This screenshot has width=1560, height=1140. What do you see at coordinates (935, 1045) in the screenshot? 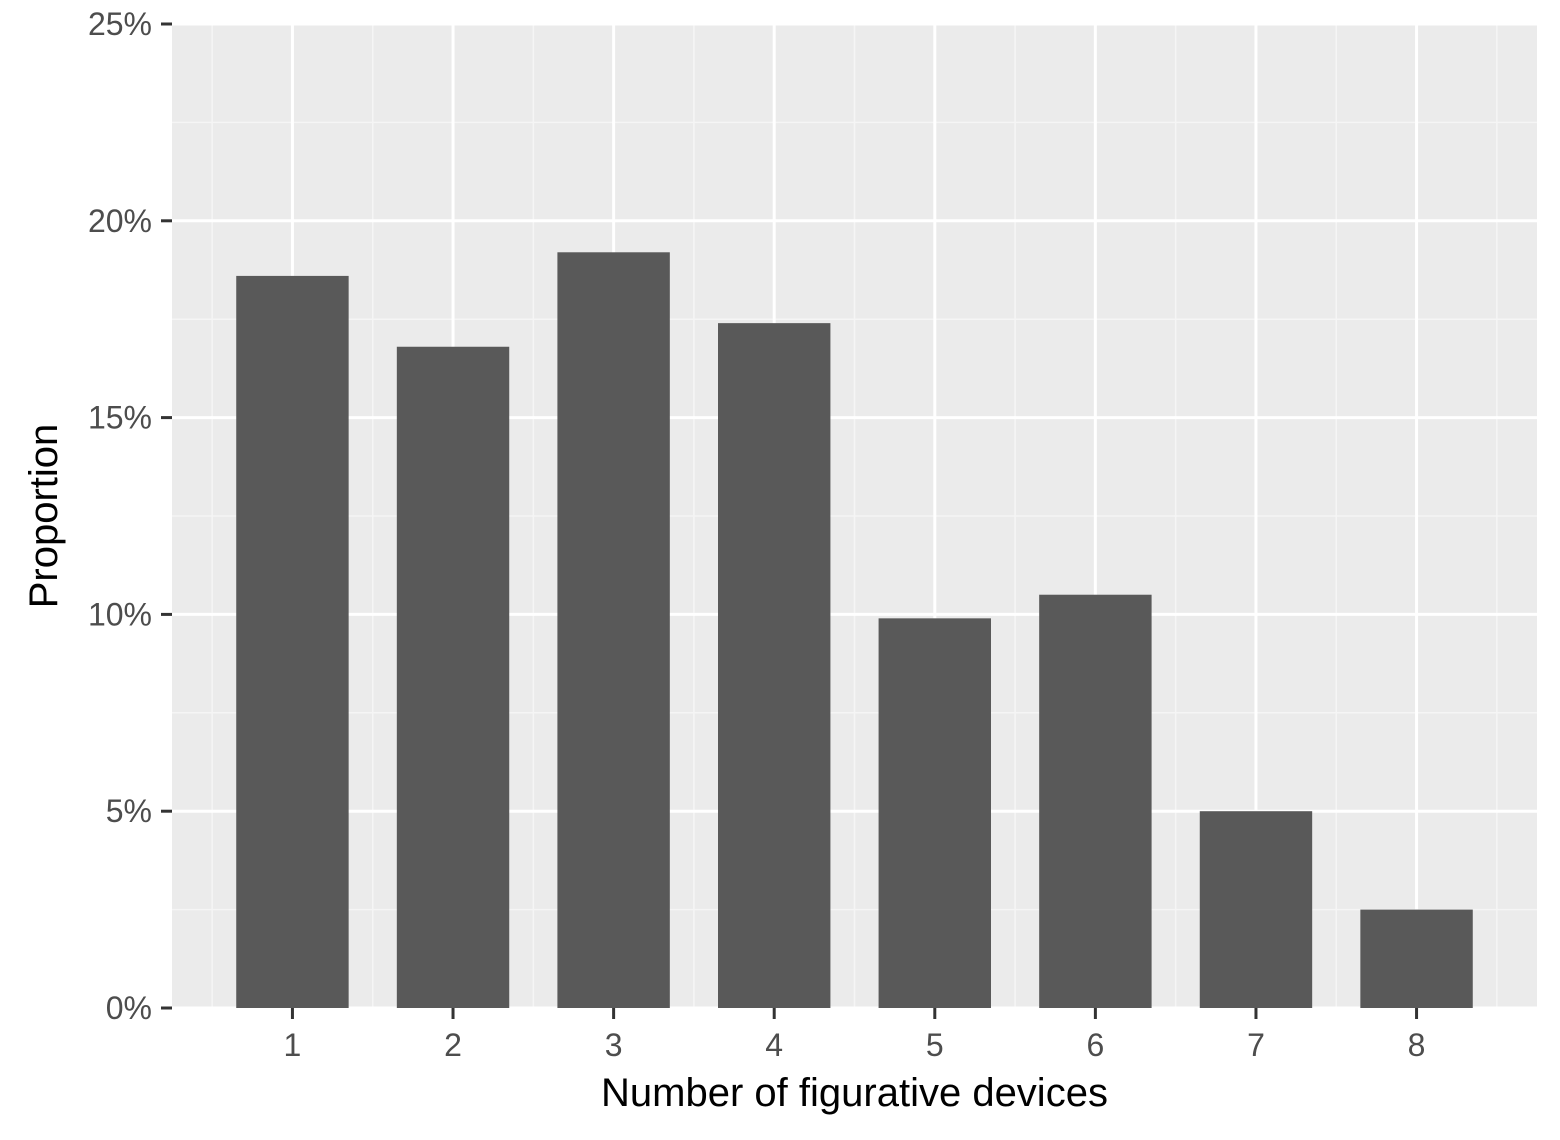
I see `x-tick-label: 5` at bounding box center [935, 1045].